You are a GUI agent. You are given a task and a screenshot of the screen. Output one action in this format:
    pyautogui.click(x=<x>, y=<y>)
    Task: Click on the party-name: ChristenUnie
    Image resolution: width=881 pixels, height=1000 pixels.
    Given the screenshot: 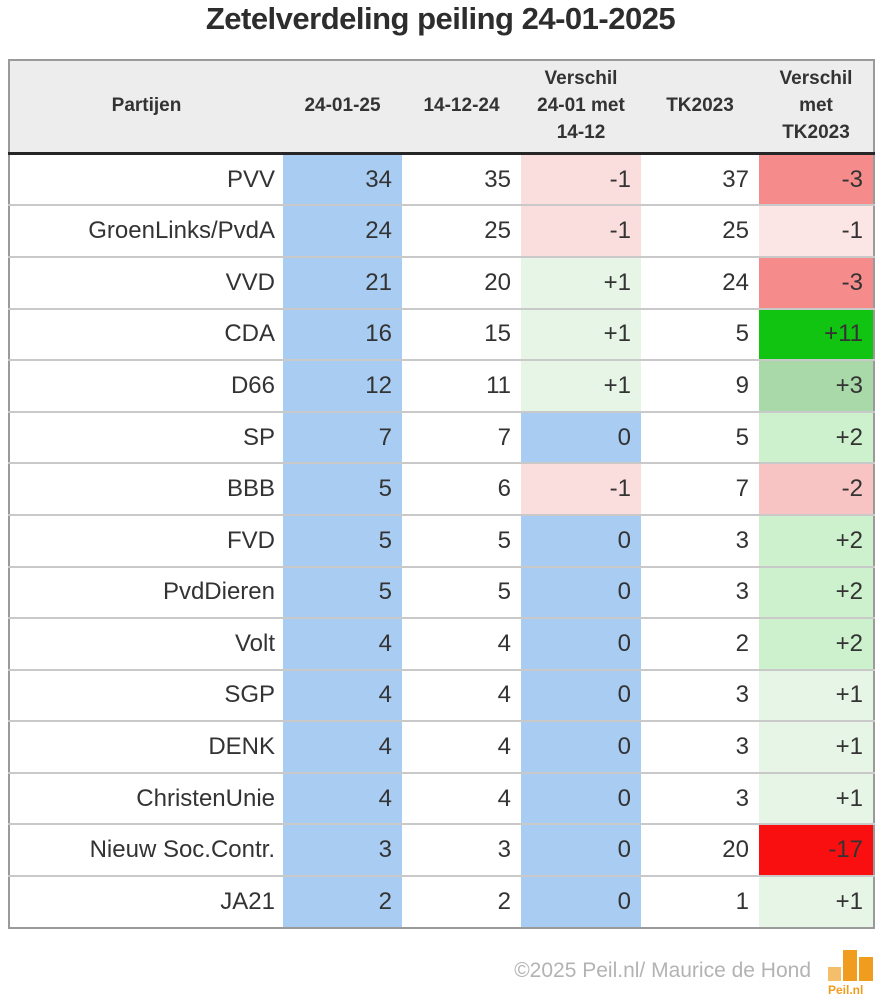 What is the action you would take?
    pyautogui.click(x=146, y=798)
    